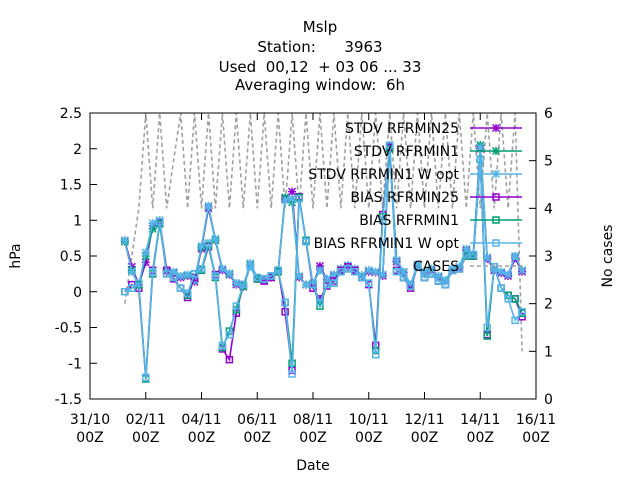 The height and width of the screenshot is (480, 640). Describe the element at coordinates (75, 364) in the screenshot. I see `y-tick-label: -1` at that location.